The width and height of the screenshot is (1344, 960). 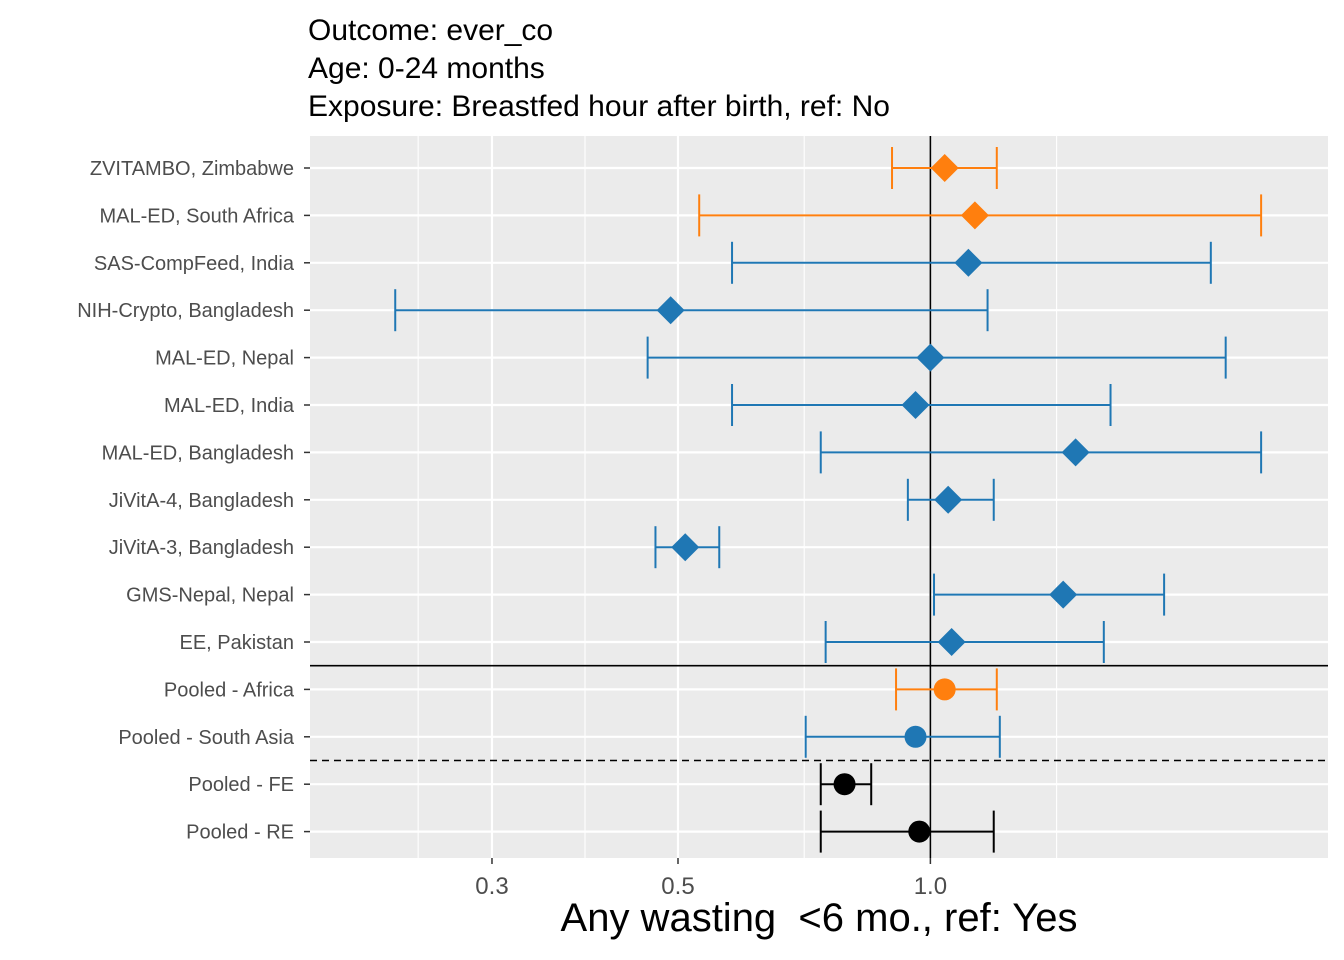 I want to click on y-tick-label: MAL-ED, Nepal, so click(x=224, y=359).